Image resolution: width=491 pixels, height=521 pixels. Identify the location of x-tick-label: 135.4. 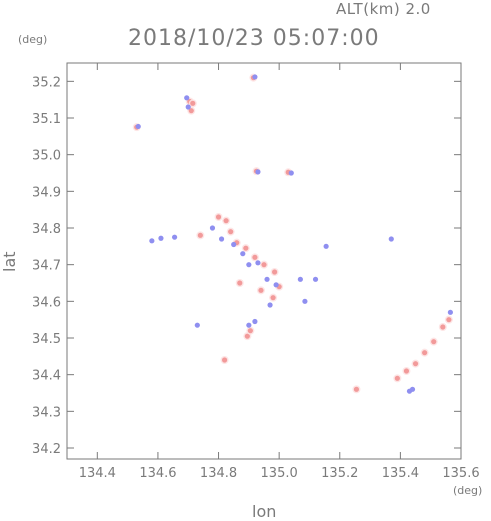
(400, 473).